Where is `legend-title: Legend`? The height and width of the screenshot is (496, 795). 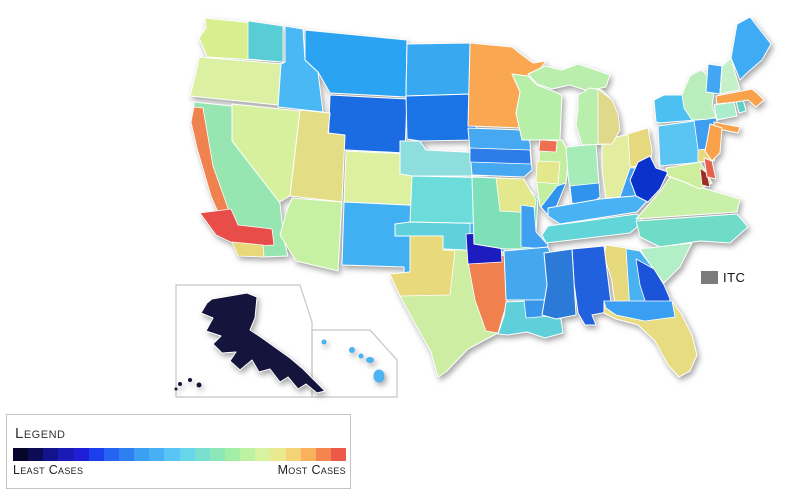
legend-title: Legend is located at coordinates (40, 433).